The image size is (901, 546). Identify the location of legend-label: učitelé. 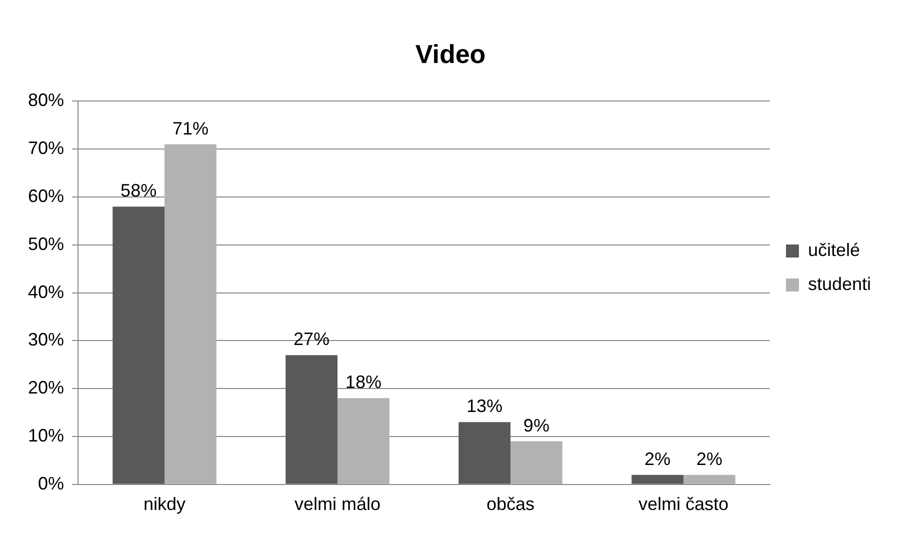
(834, 250).